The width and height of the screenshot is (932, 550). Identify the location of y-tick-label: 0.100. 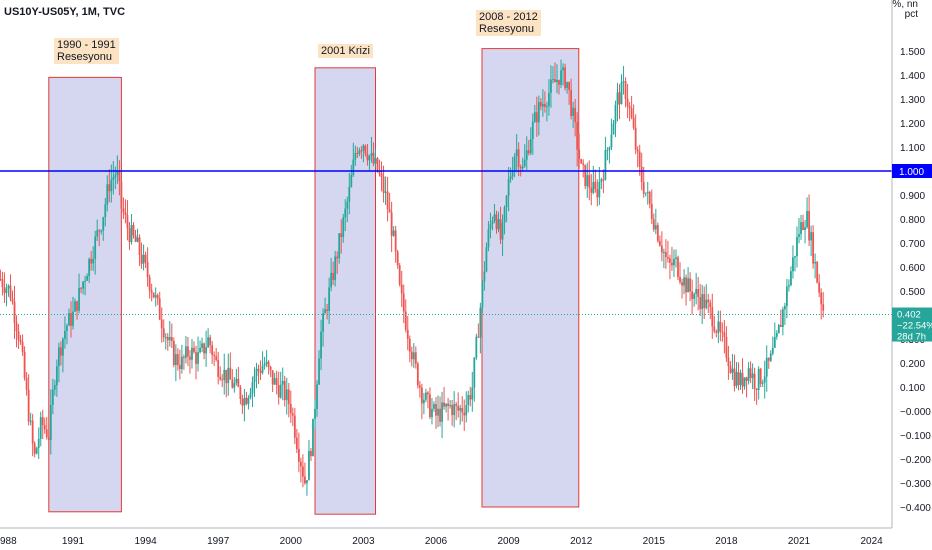
(912, 388).